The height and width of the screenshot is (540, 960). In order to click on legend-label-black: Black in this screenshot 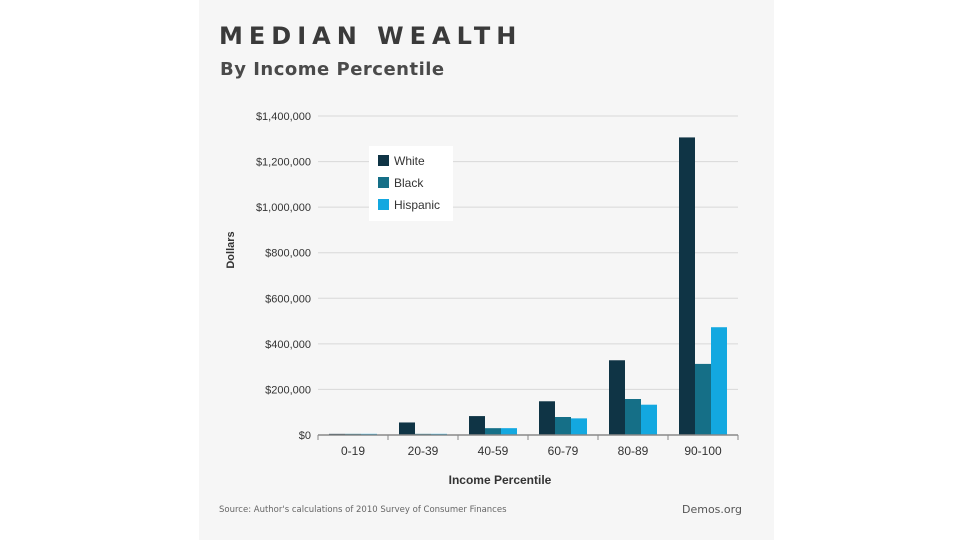, I will do `click(409, 183)`.